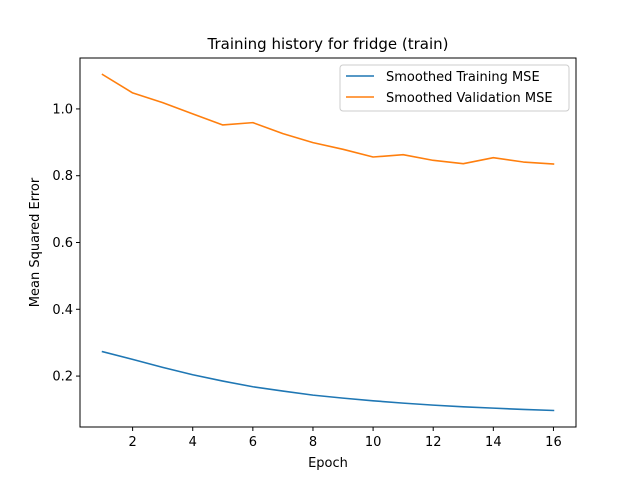  I want to click on y-axis-label: Mean Squared Error, so click(35, 242).